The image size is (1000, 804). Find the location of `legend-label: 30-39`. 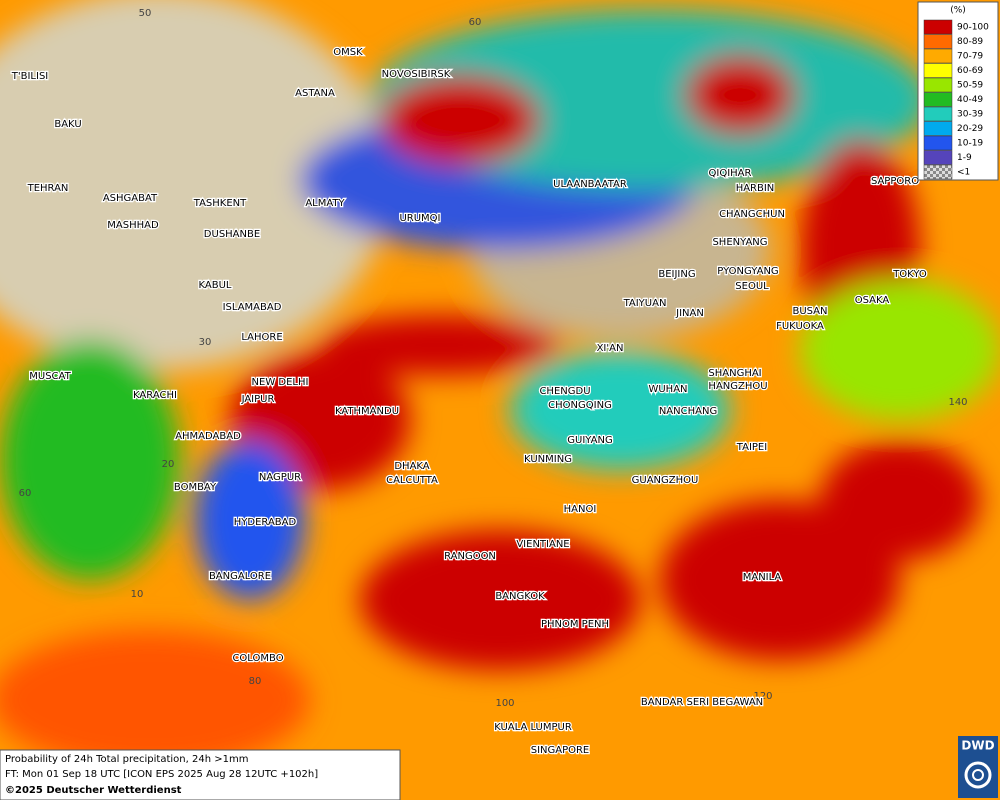

legend-label: 30-39 is located at coordinates (970, 115).